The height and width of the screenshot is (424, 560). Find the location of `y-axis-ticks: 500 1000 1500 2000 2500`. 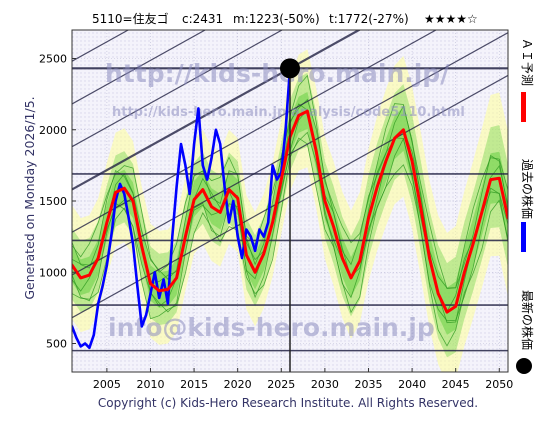

y-axis-ticks: 500 1000 1500 2000 2500 is located at coordinates (57, 202).